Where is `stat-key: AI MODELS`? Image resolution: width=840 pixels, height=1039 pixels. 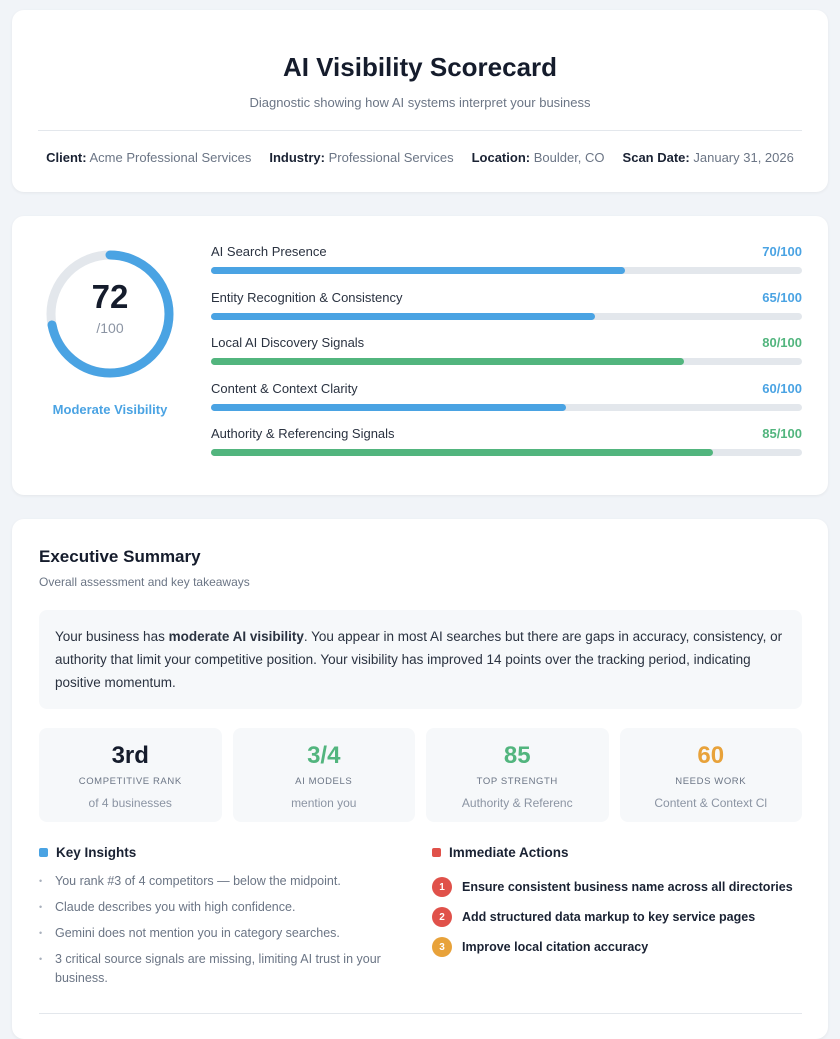
stat-key: AI MODELS is located at coordinates (324, 781).